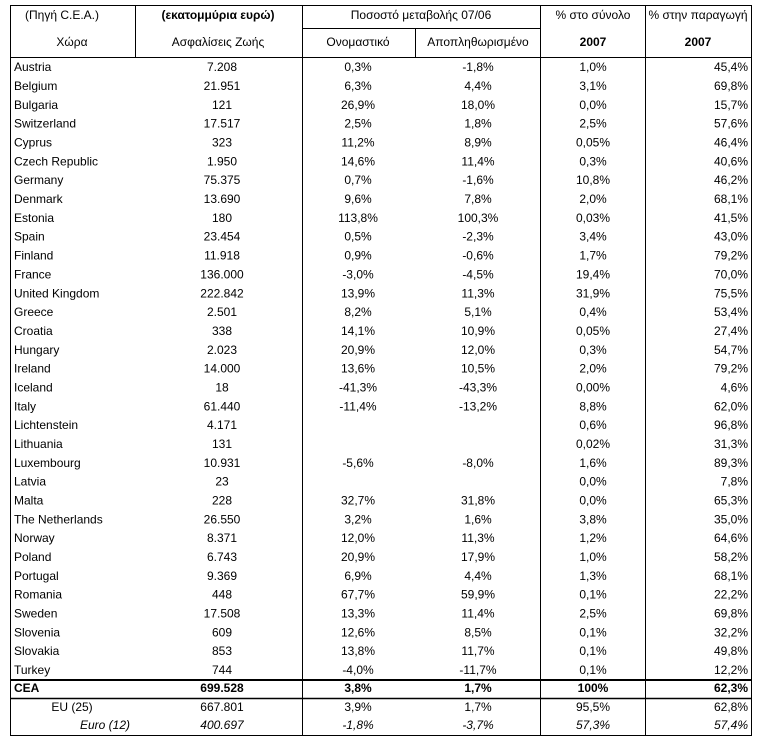  Describe the element at coordinates (358, 199) in the screenshot. I see `table-cell: 9,6%` at that location.